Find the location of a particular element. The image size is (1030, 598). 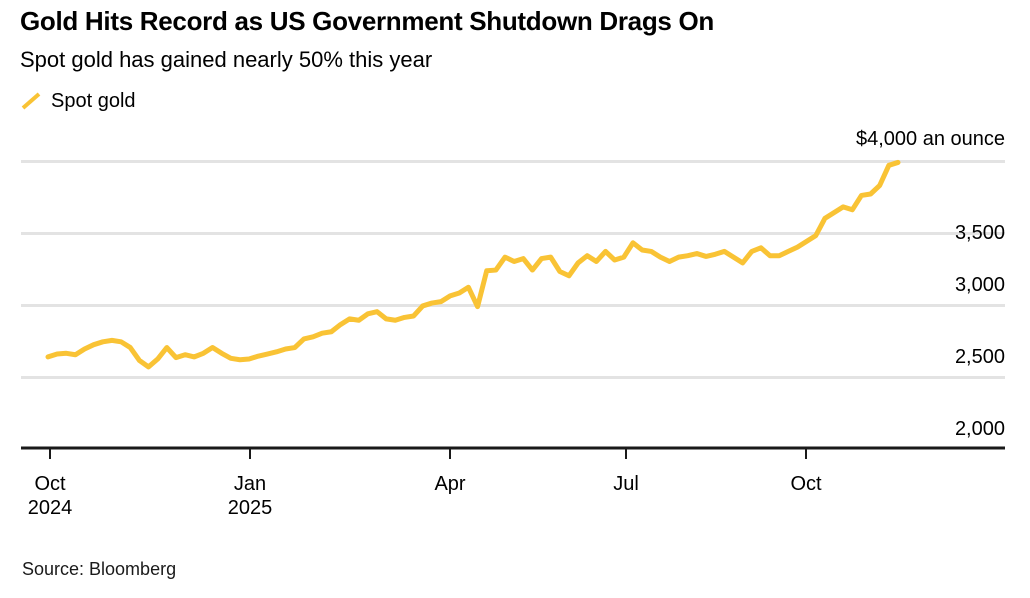

y-tick-2500: 2,500 is located at coordinates (979, 357).